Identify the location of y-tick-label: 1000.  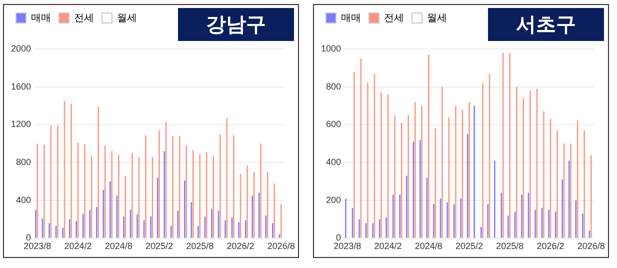
(331, 48).